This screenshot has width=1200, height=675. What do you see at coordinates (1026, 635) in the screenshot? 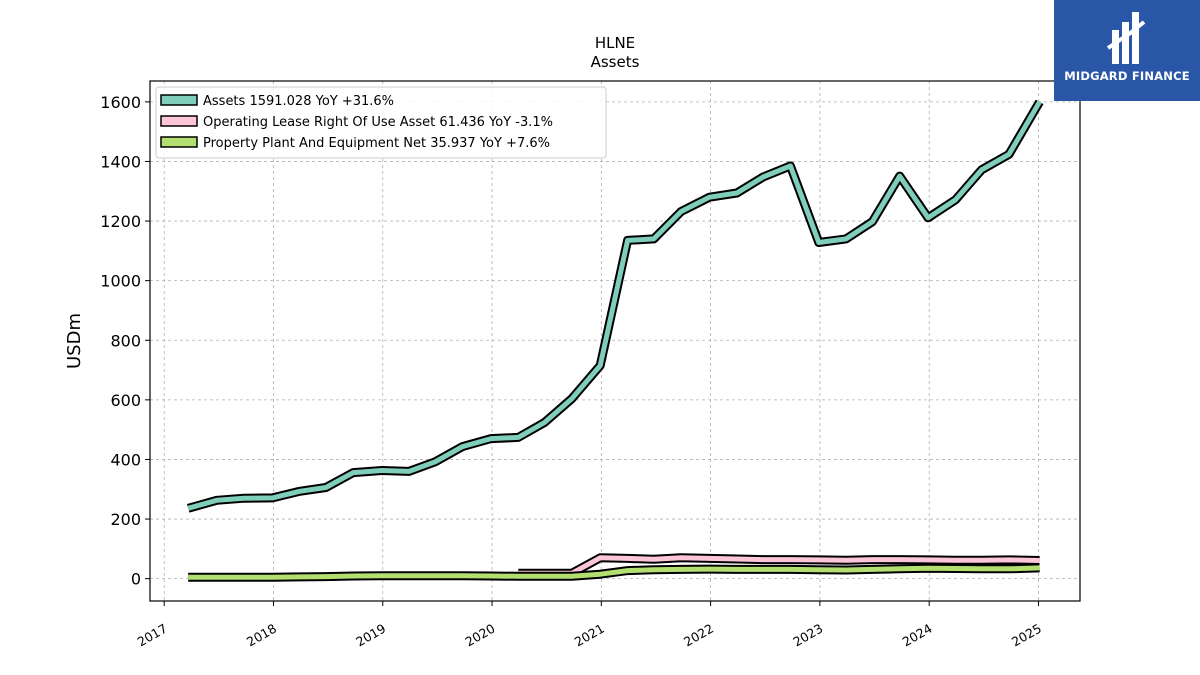
I see `x-tick-label: 2025` at bounding box center [1026, 635].